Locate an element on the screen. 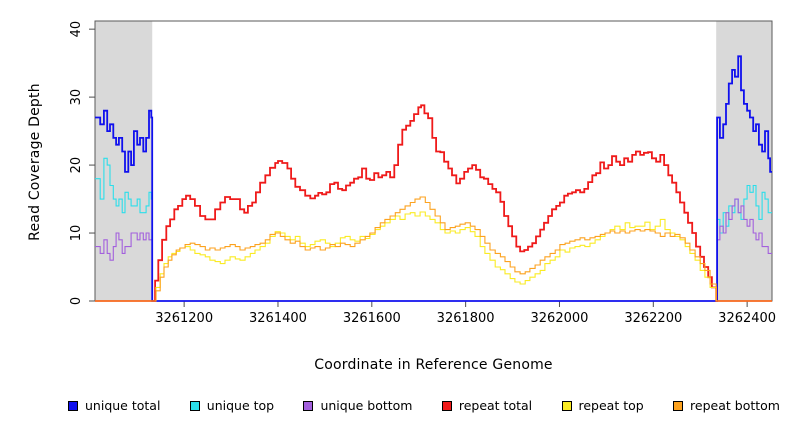 The height and width of the screenshot is (432, 792). y-tick-label: 30 is located at coordinates (76, 97).